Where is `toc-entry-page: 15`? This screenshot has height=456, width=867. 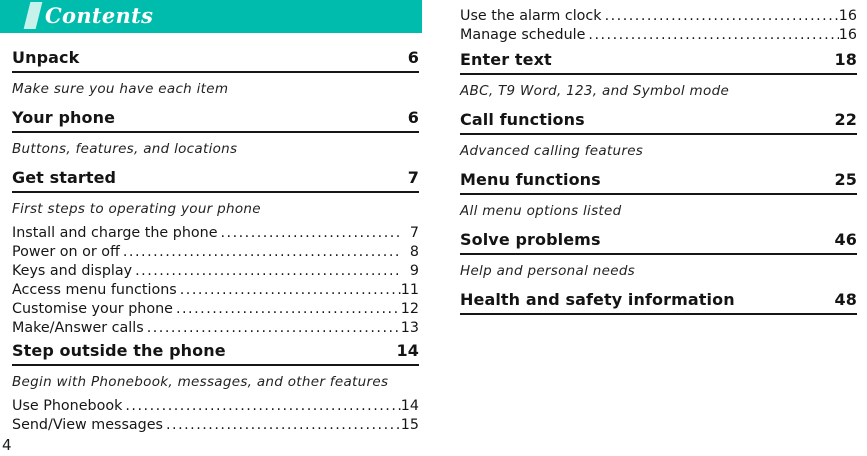
toc-entry-page: 15 is located at coordinates (409, 425).